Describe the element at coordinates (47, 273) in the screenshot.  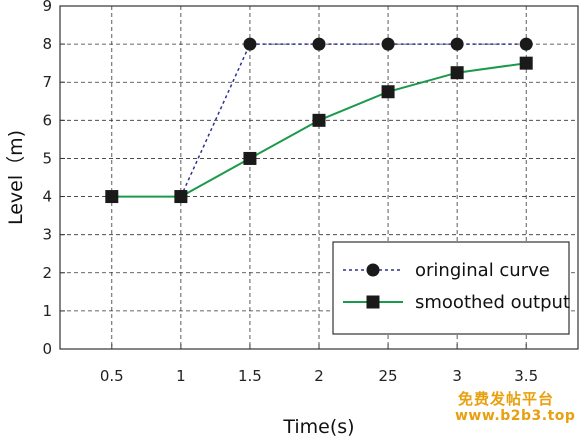
I see `y-tick-label: 2` at that location.